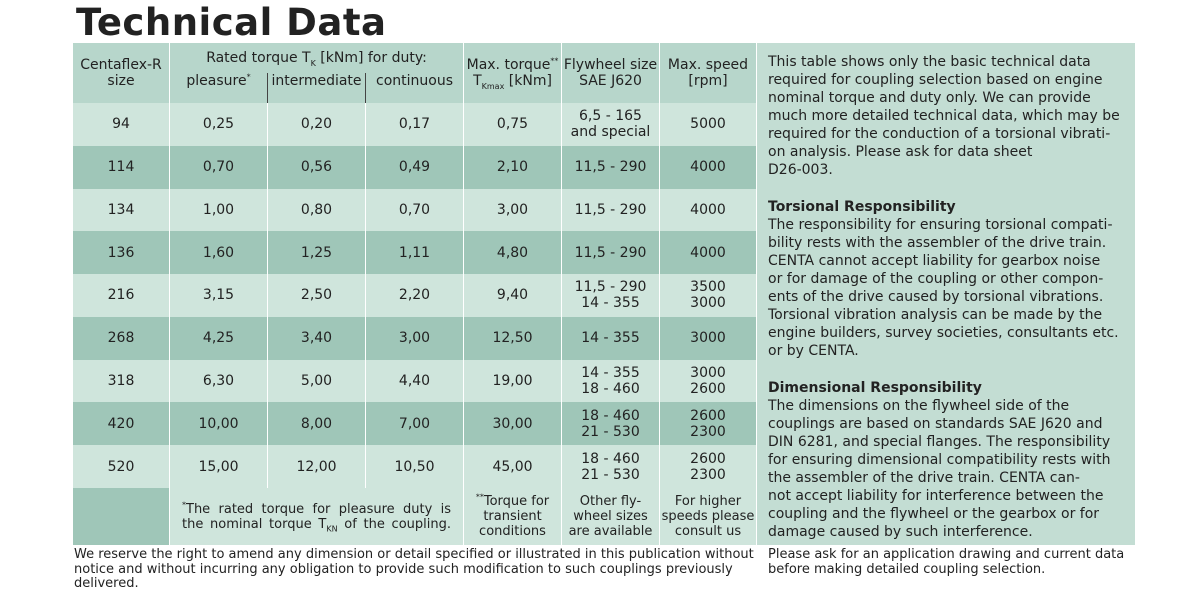 This screenshot has height=607, width=1188. I want to click on header-cell: Rated torque TK [kNm] for duty:, so click(317, 58).